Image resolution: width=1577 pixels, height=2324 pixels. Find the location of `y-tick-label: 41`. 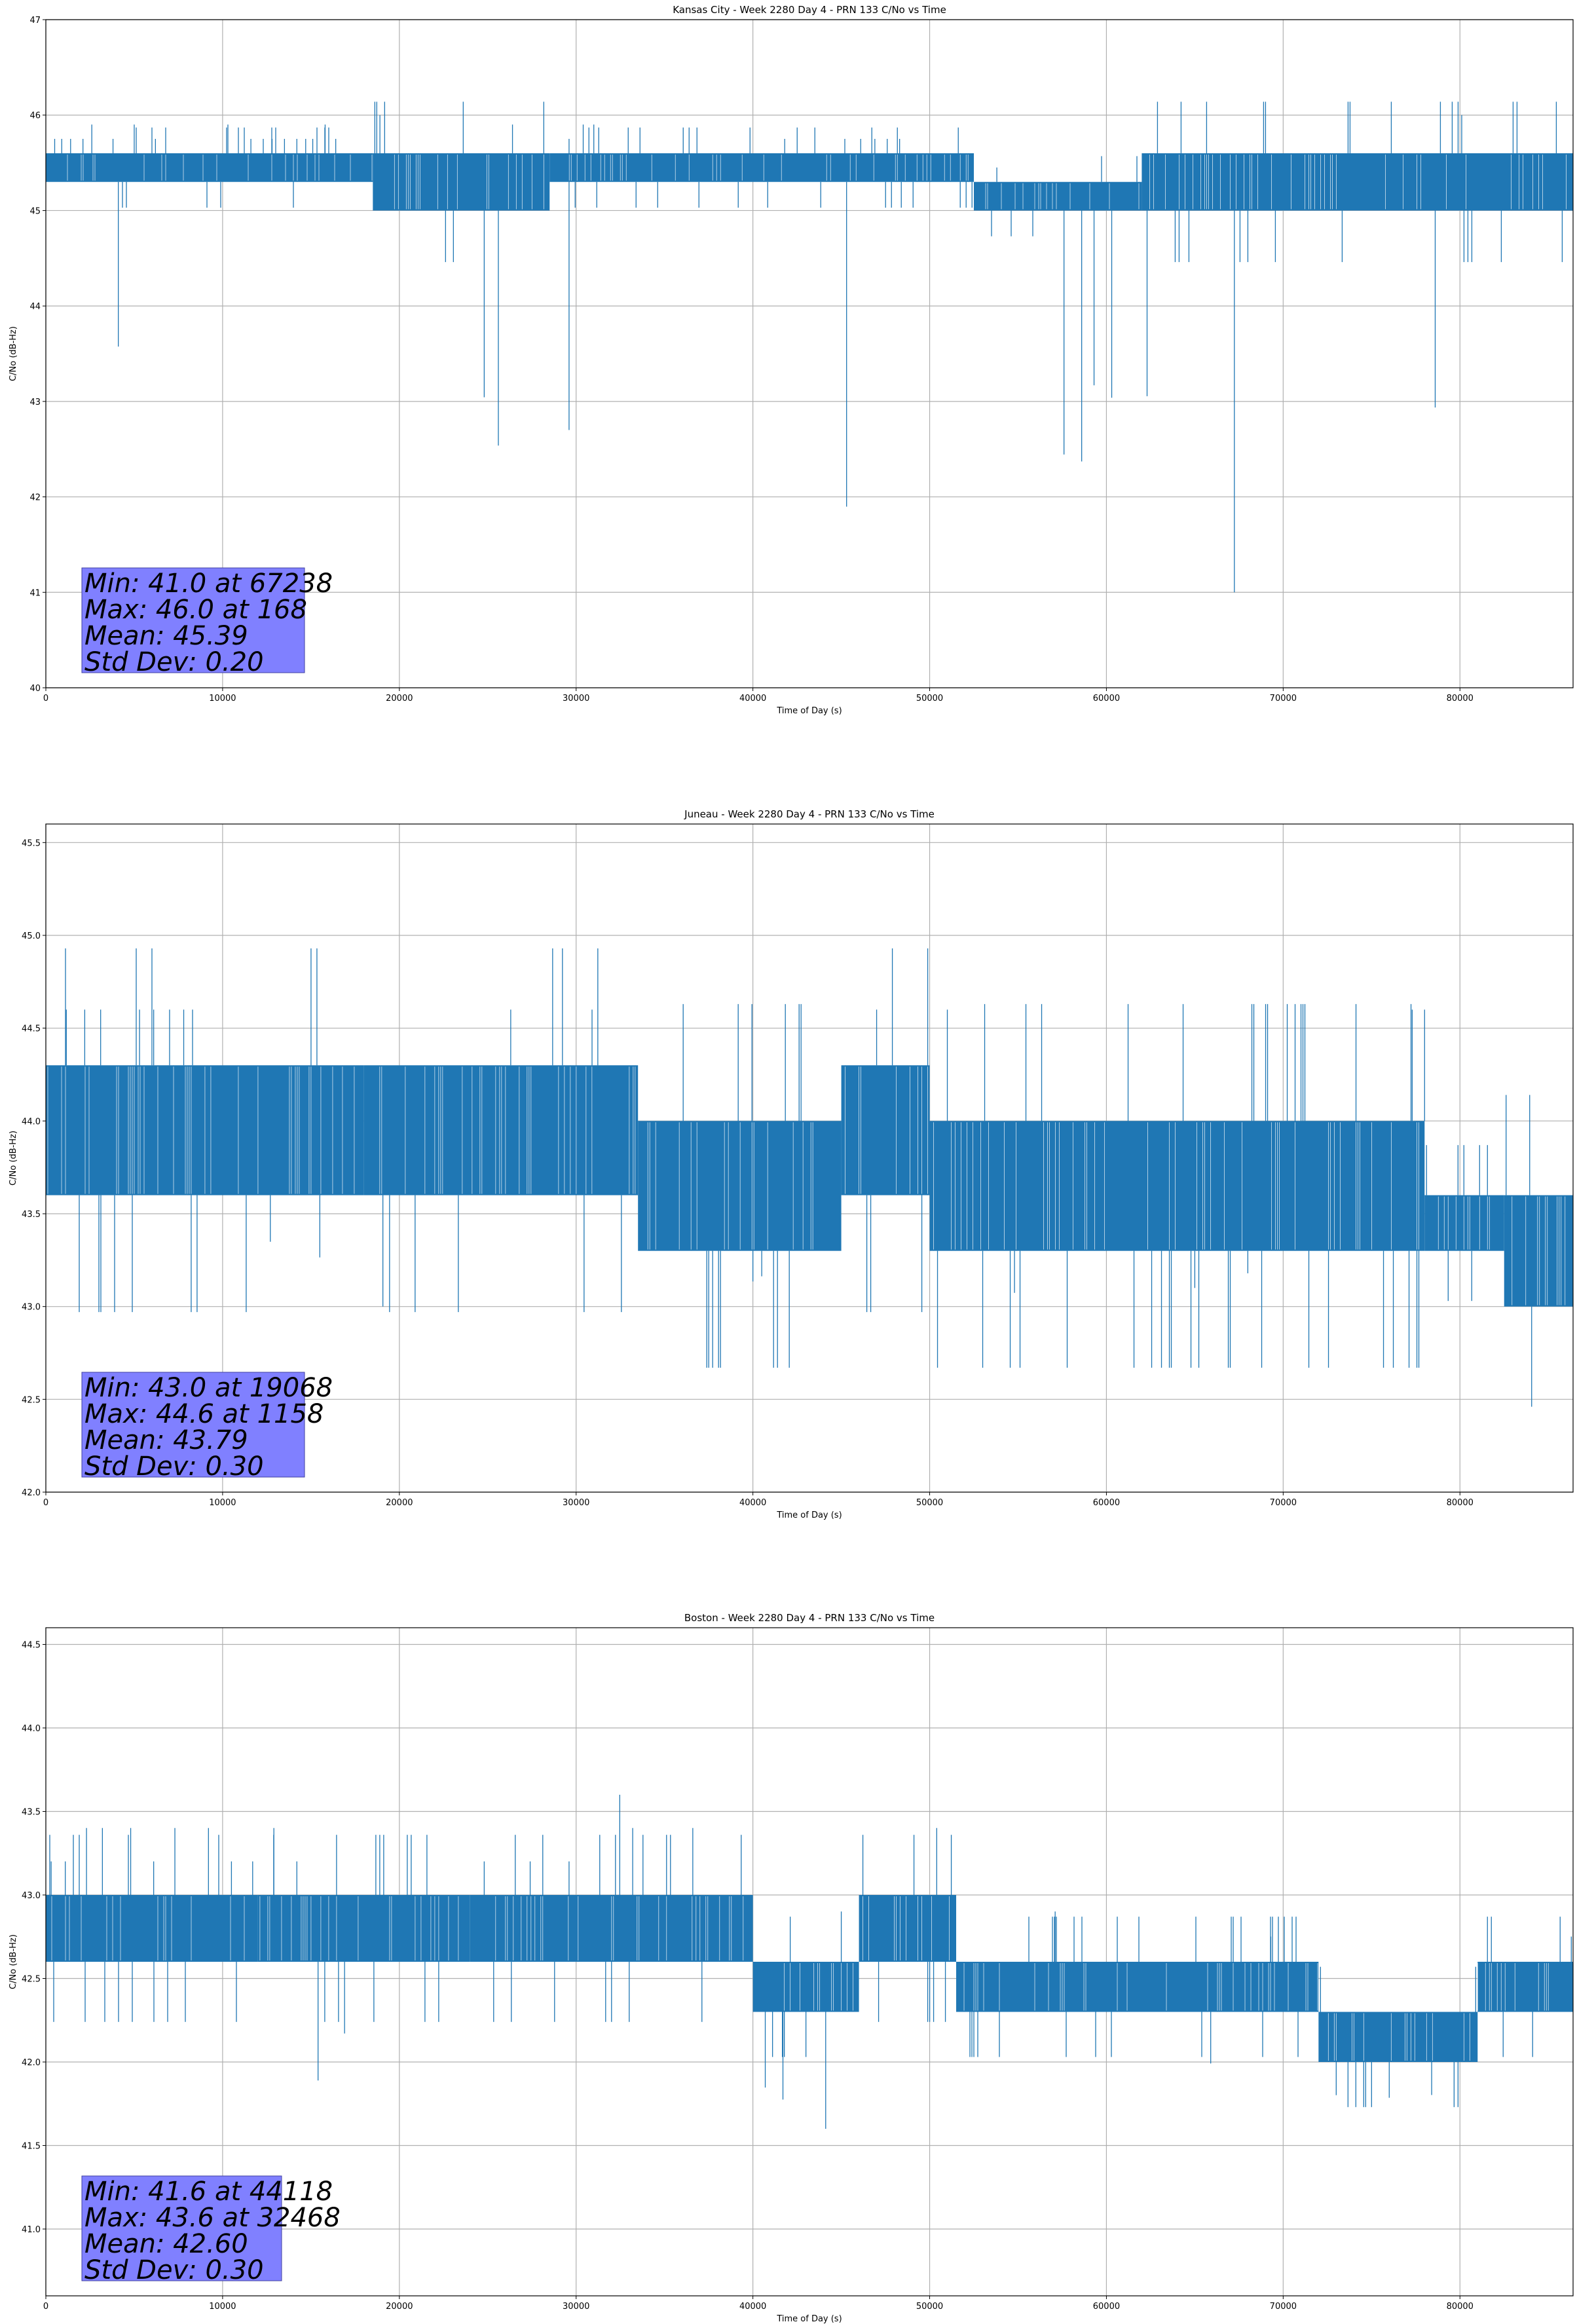

y-tick-label: 41 is located at coordinates (35, 593).